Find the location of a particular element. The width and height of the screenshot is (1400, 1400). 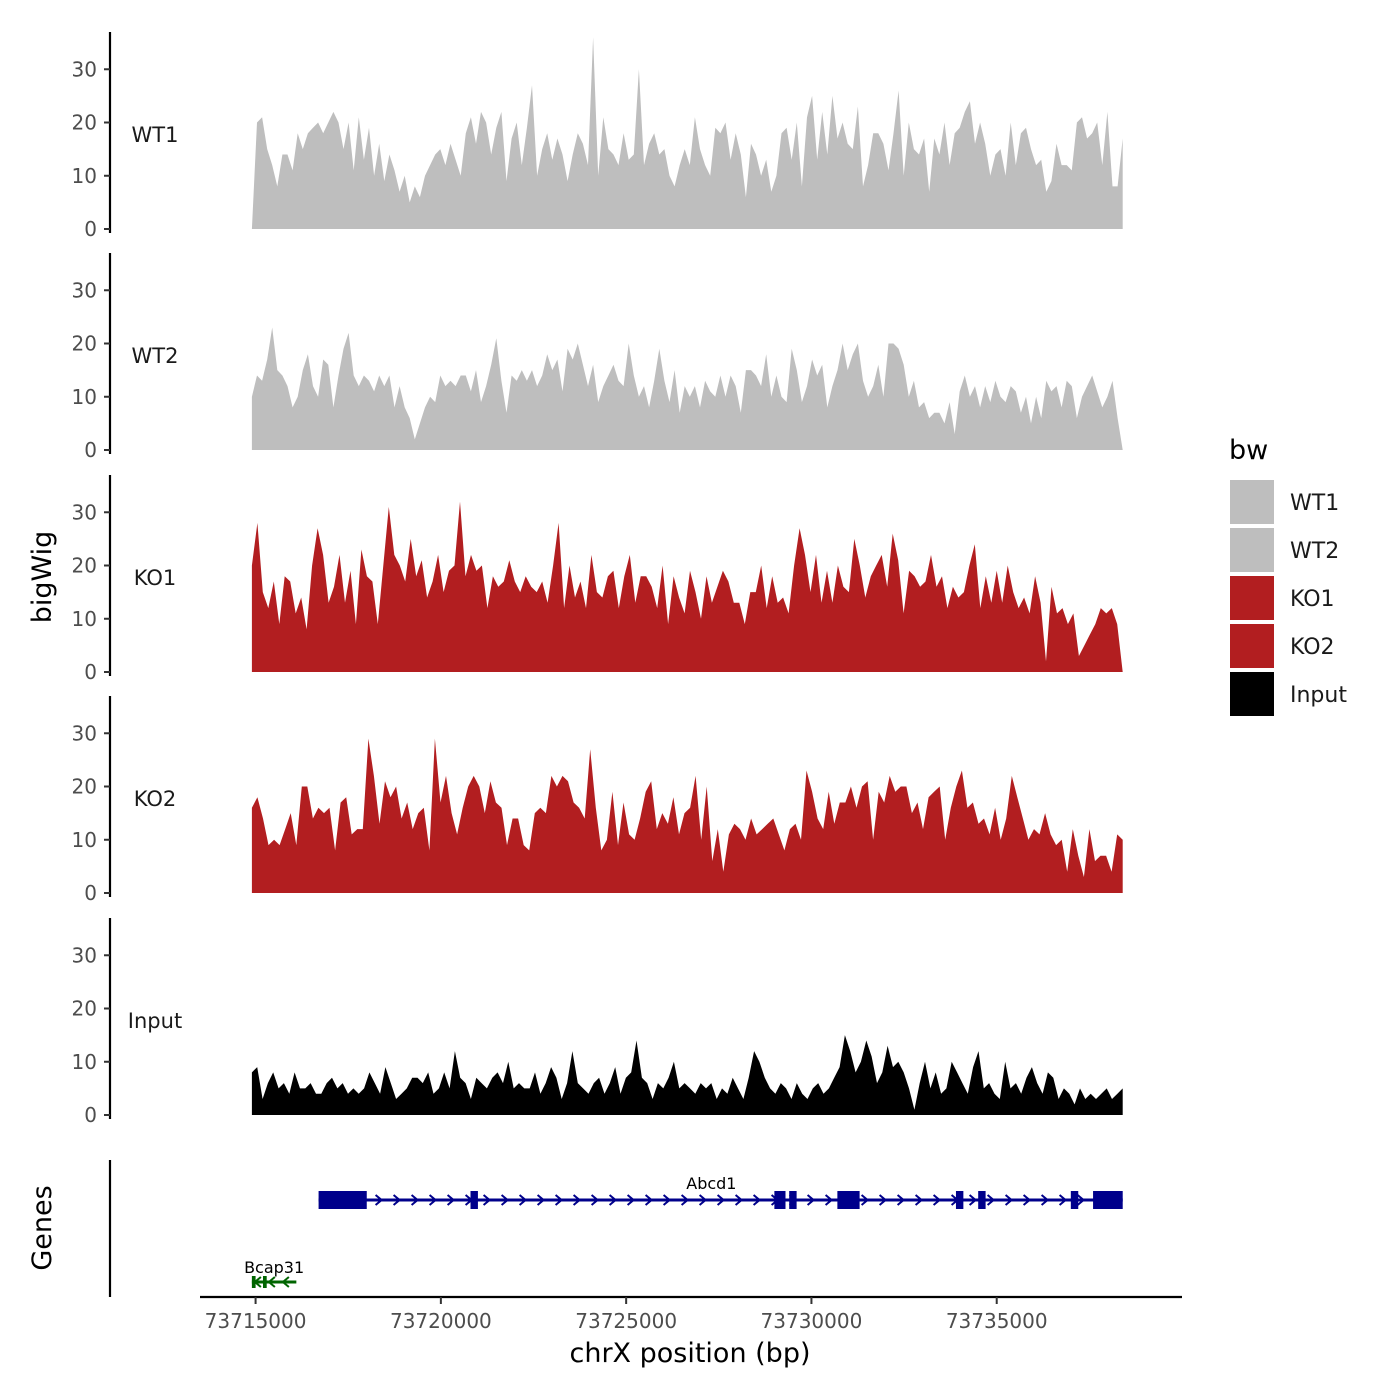

area-input is located at coordinates (687, 1075).